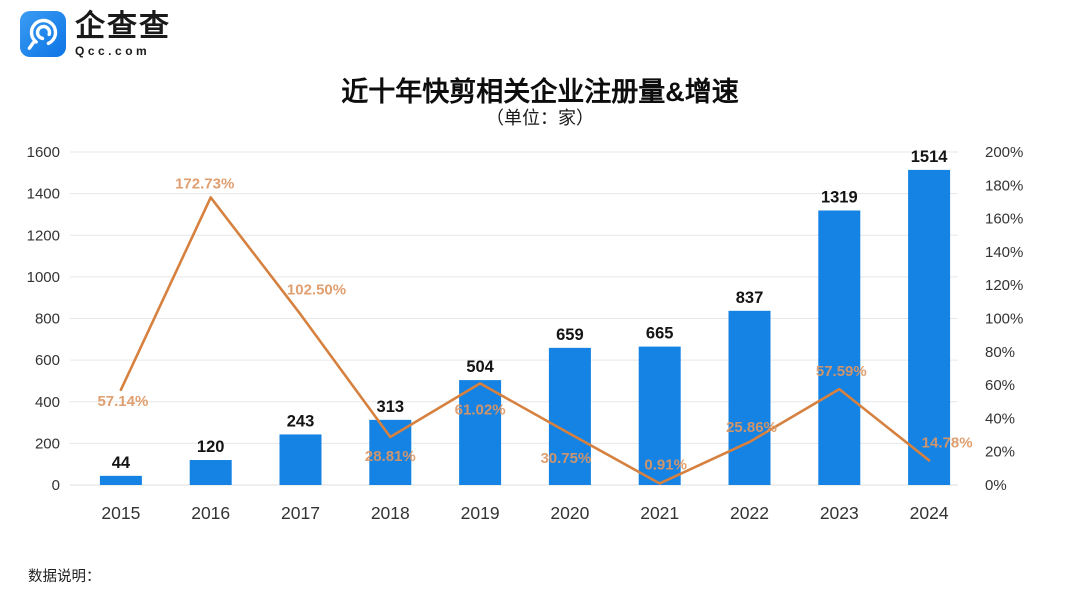 This screenshot has width=1080, height=608. What do you see at coordinates (1000, 352) in the screenshot?
I see `y-axis-tick-right: 80%` at bounding box center [1000, 352].